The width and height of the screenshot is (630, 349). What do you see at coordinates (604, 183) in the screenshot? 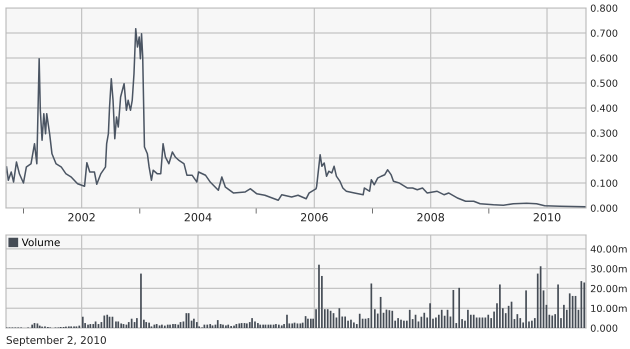
I see `y-tick-label: 0.100` at bounding box center [604, 183].